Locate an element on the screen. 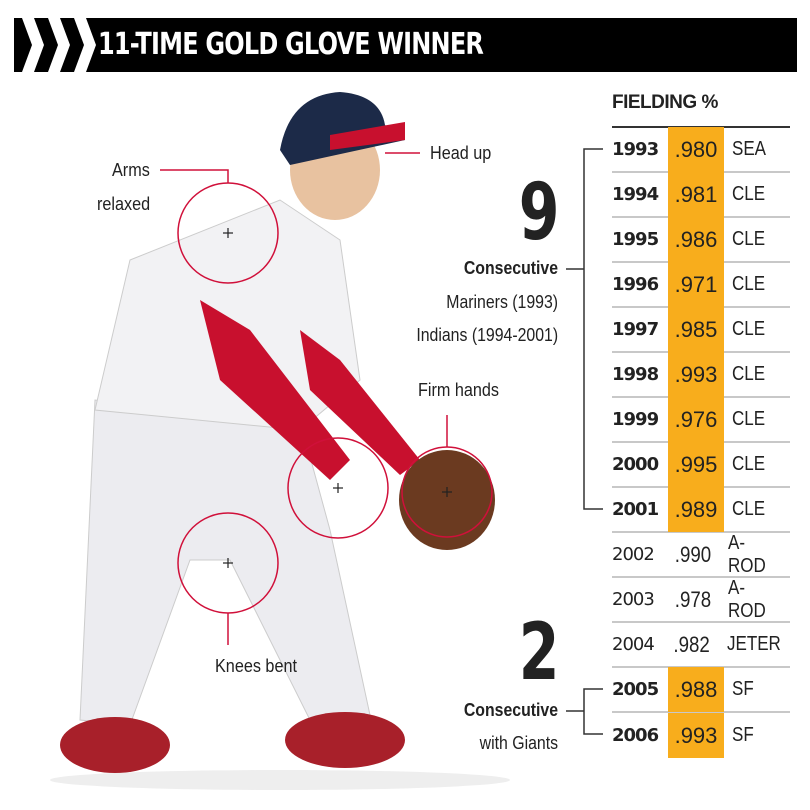  pct-cell: .988 is located at coordinates (696, 689).